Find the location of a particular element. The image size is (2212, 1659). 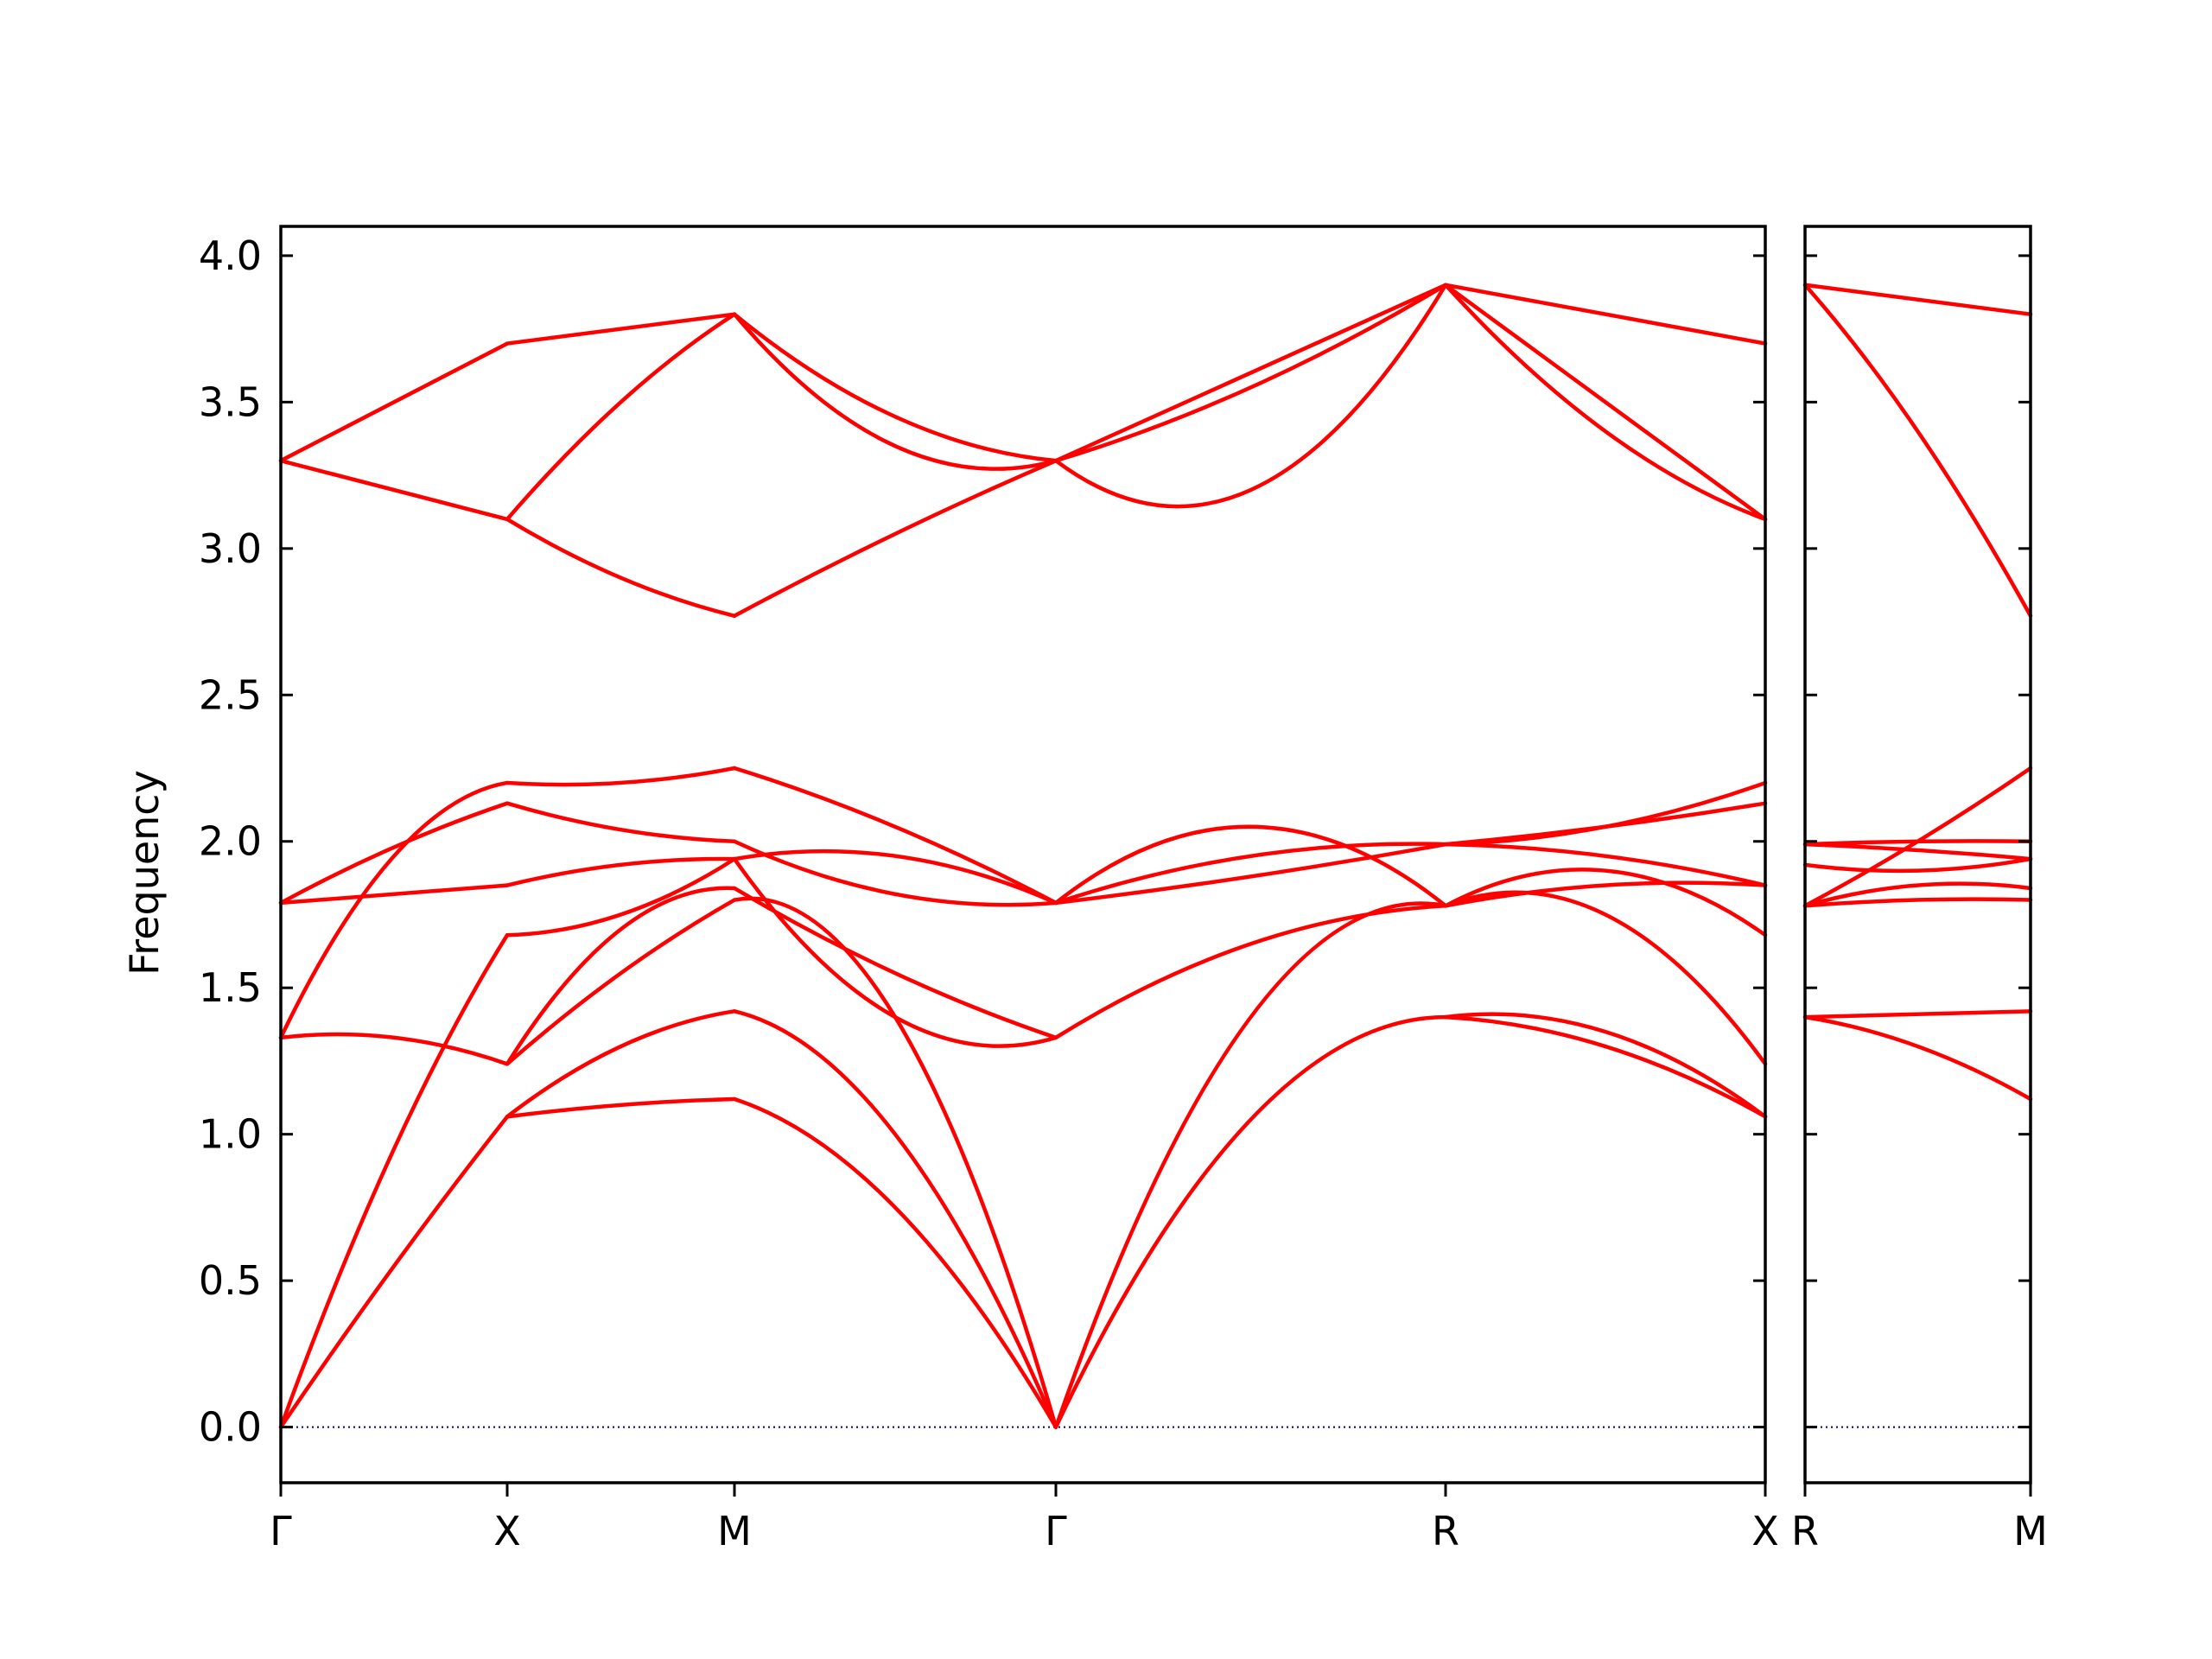

band-main-seg0-b4 is located at coordinates (394, 894).